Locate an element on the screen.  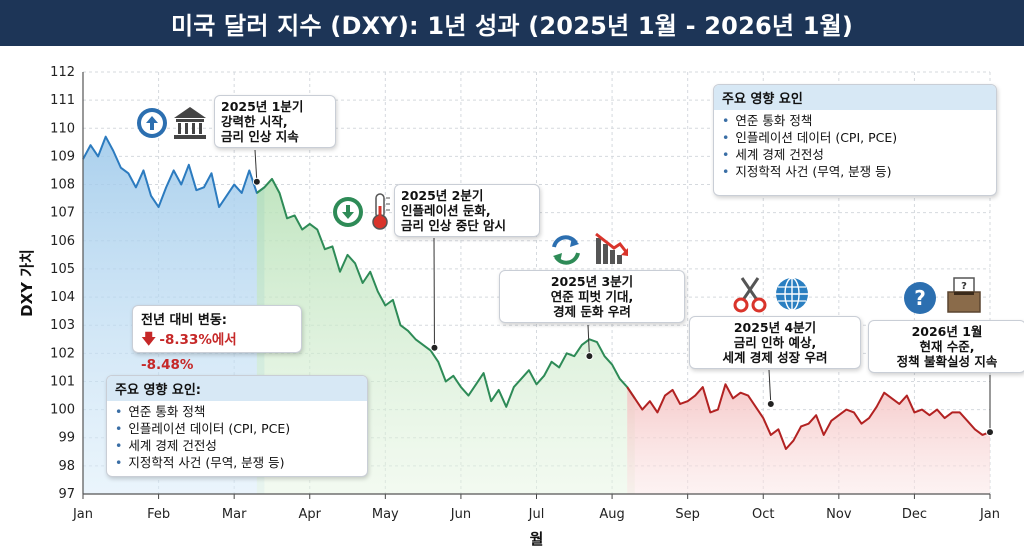
globe-icon is located at coordinates (792, 294).